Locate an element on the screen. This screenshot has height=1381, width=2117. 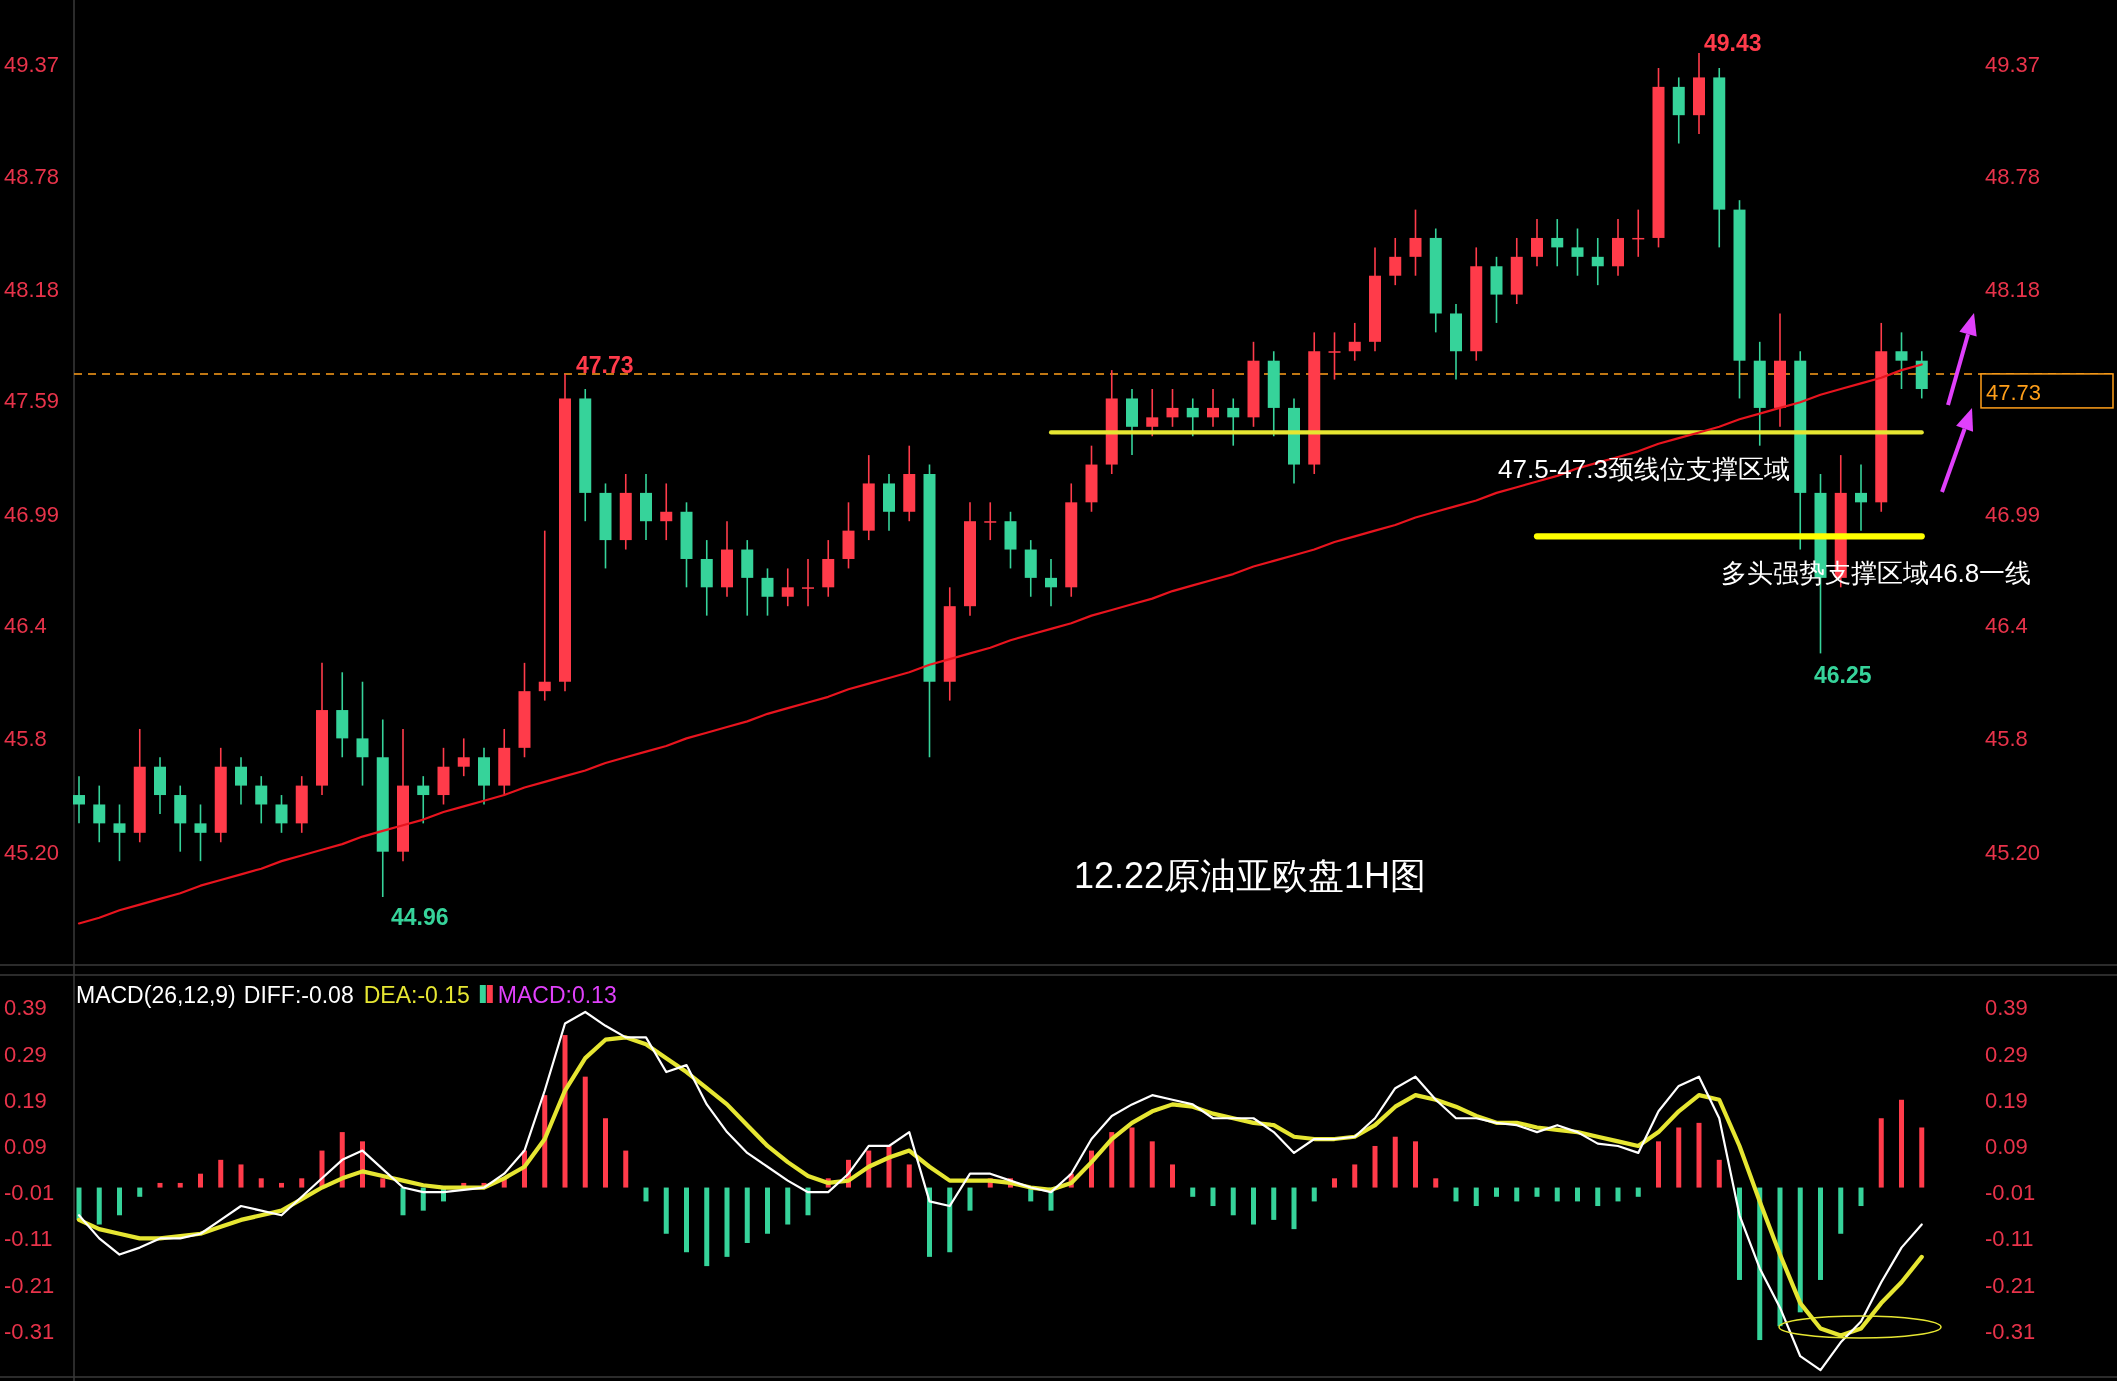
y-tick-label: 49.37 is located at coordinates (32, 65).